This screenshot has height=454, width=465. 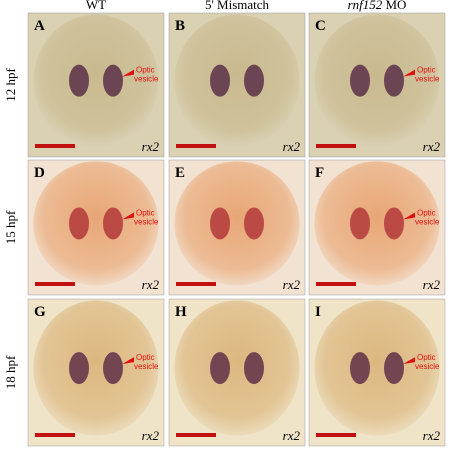 I want to click on column-header: rnf152 MO, so click(x=377, y=6).